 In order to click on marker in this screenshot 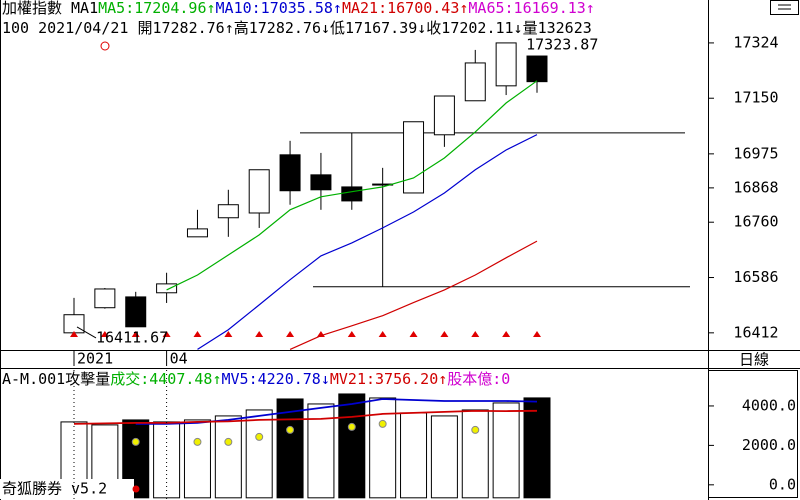, I will do `click(105, 46)`.